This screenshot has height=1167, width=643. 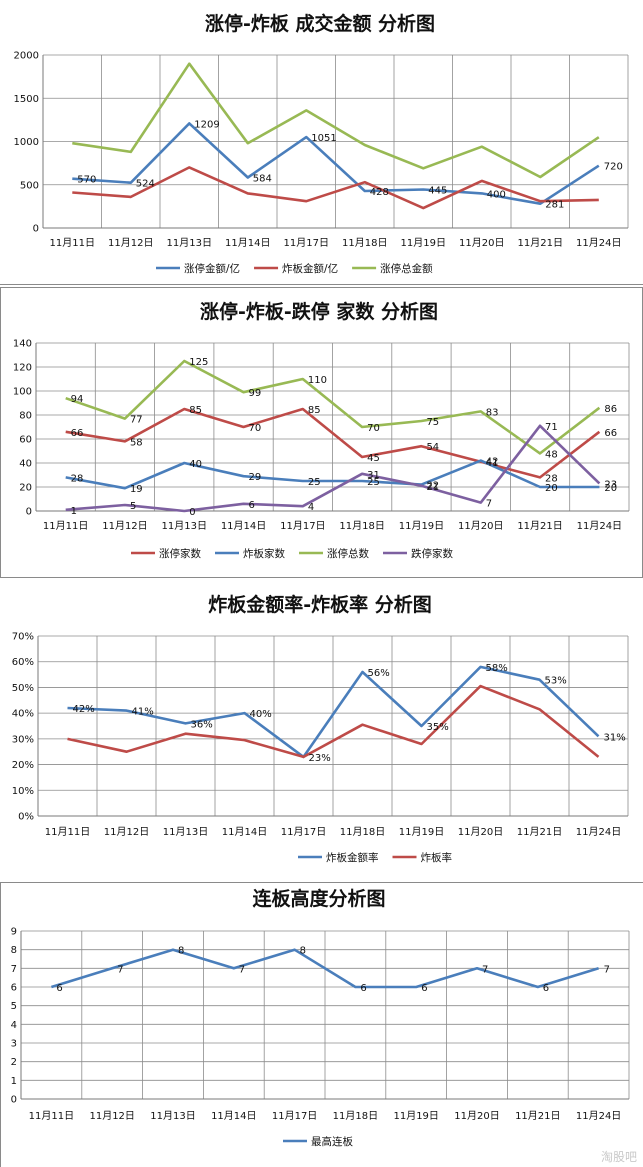 I want to click on y-tick-label: 30%, so click(x=23, y=739).